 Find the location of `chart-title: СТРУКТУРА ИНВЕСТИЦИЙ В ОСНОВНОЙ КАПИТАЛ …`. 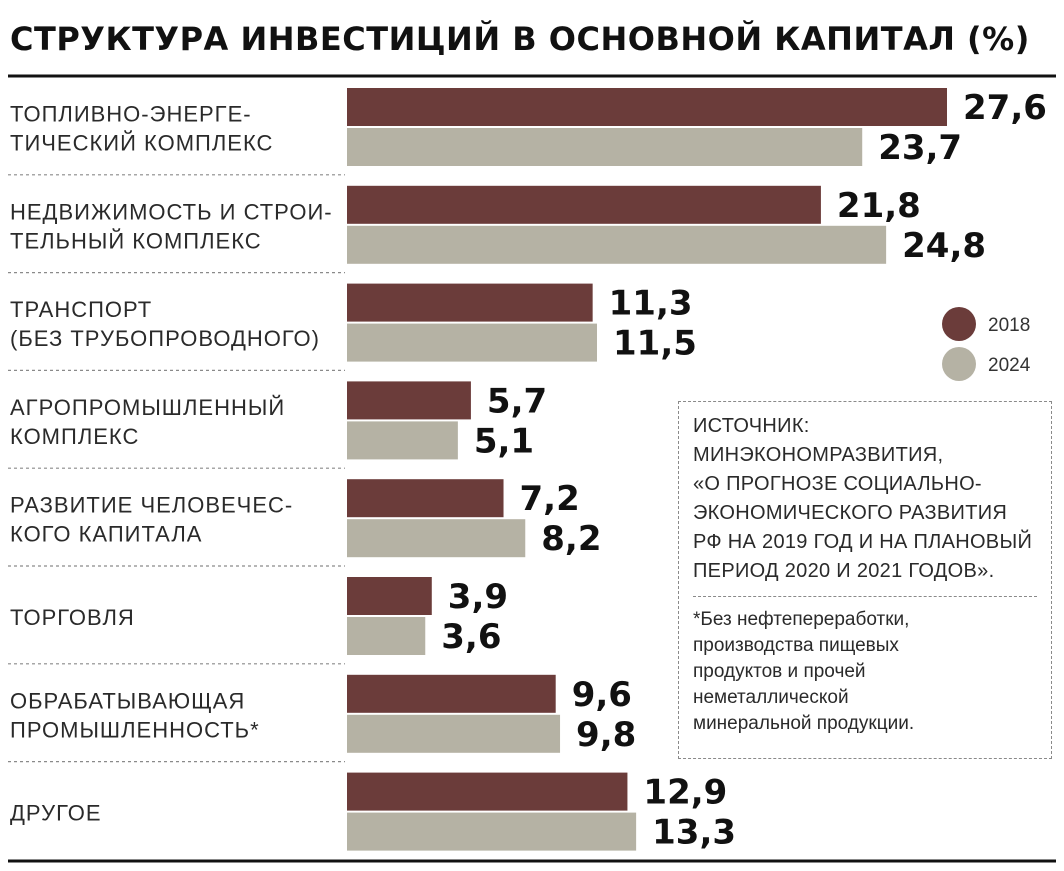

chart-title: СТРУКТУРА ИНВЕСТИЦИЙ В ОСНОВНОЙ КАПИТАЛ … is located at coordinates (520, 39).